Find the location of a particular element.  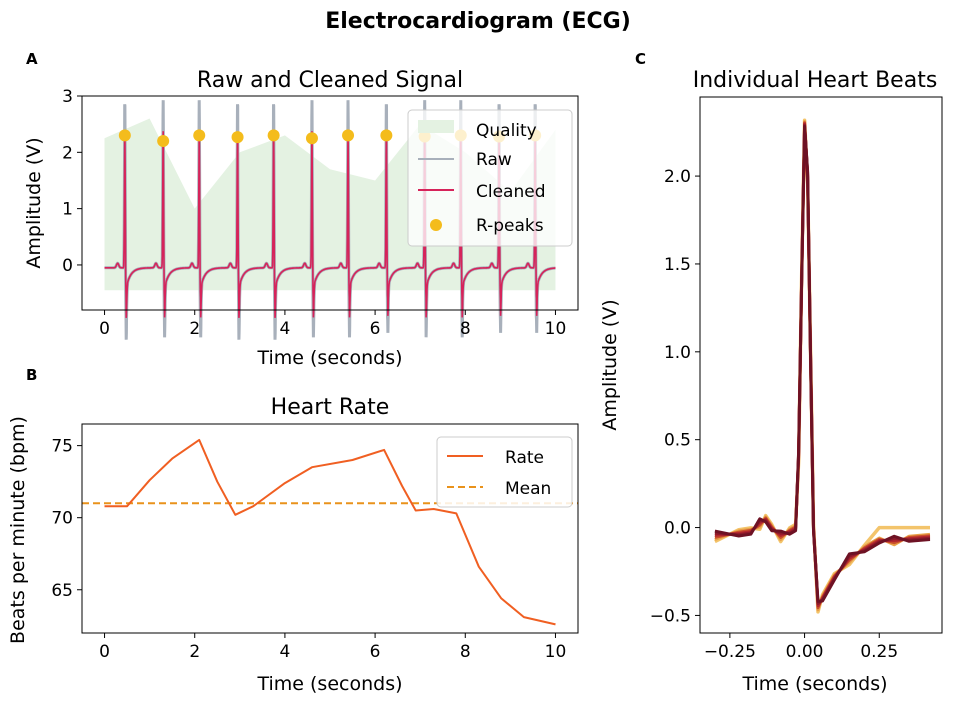

panel-b-legend-box is located at coordinates (504, 472).